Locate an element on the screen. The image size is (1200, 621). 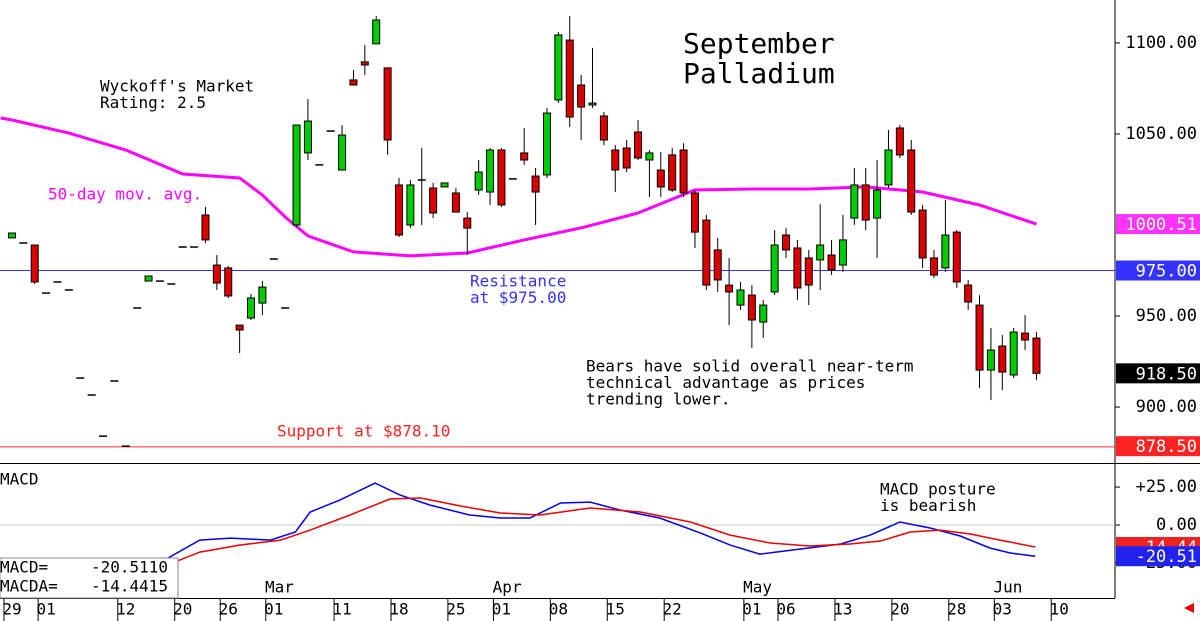
x-tick-label: 08 is located at coordinates (558, 609).